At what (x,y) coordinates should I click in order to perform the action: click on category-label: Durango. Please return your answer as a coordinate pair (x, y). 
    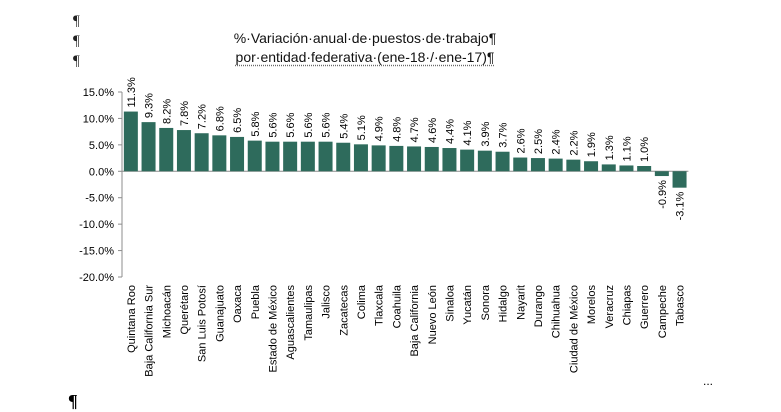
    Looking at the image, I should click on (539, 306).